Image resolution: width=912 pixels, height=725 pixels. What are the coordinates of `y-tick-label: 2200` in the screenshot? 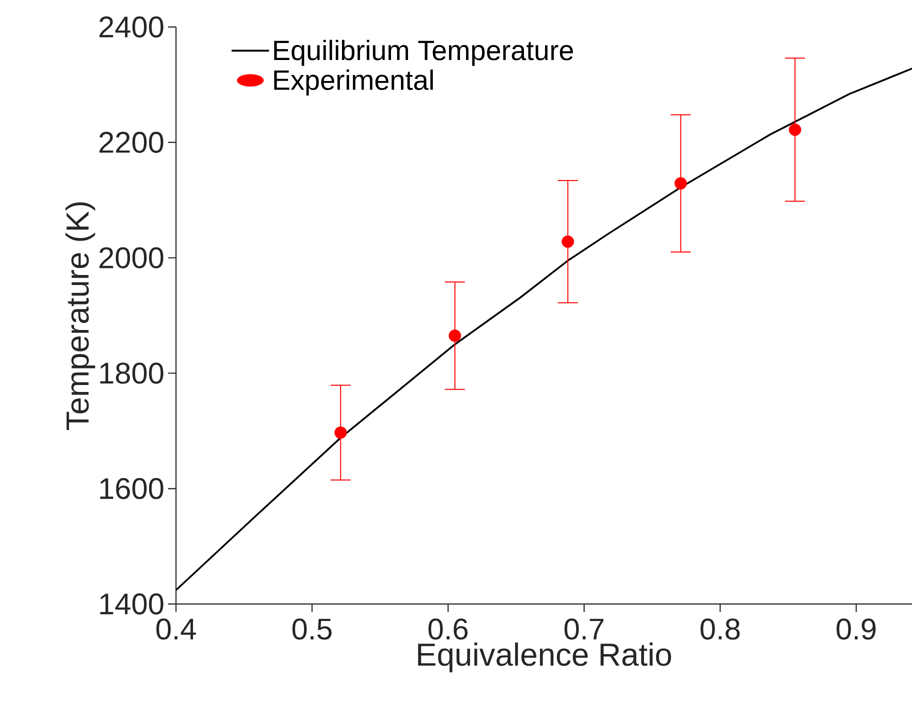 It's located at (131, 142).